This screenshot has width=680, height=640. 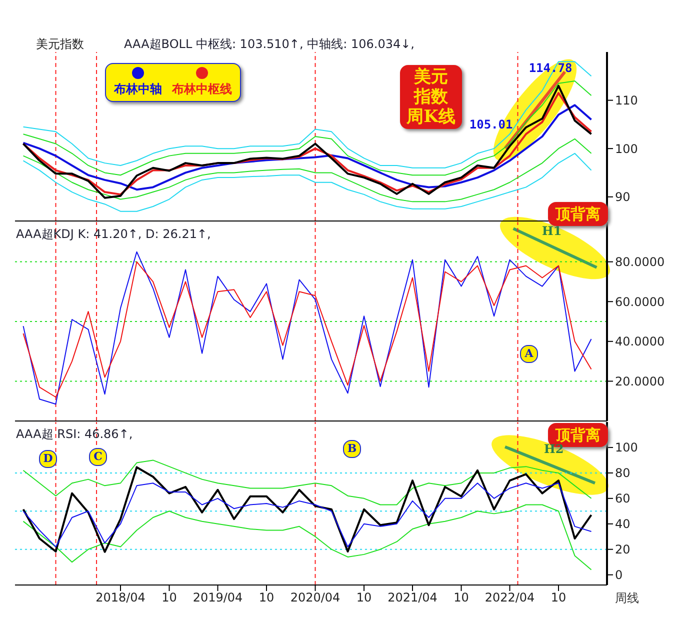 What do you see at coordinates (431, 97) in the screenshot?
I see `annotation: 美元指数周K线` at bounding box center [431, 97].